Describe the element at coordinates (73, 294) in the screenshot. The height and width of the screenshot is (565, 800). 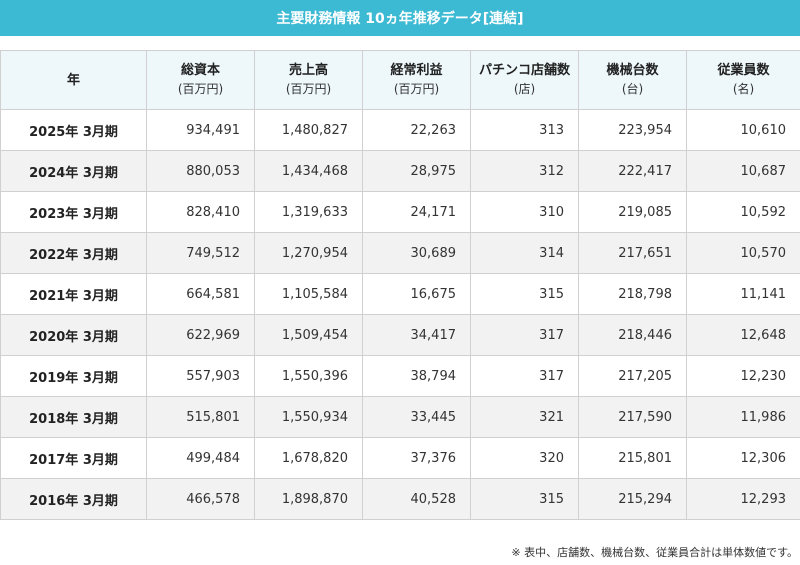
I see `cell-year: 2021年 3月期` at that location.